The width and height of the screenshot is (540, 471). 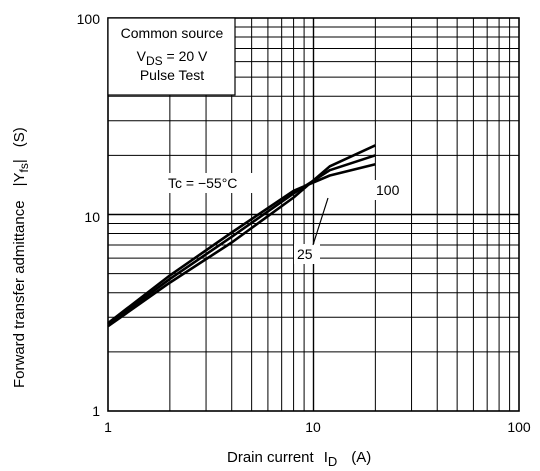 I want to click on curve-label-tc: Tc = −55°C, so click(x=202, y=183).